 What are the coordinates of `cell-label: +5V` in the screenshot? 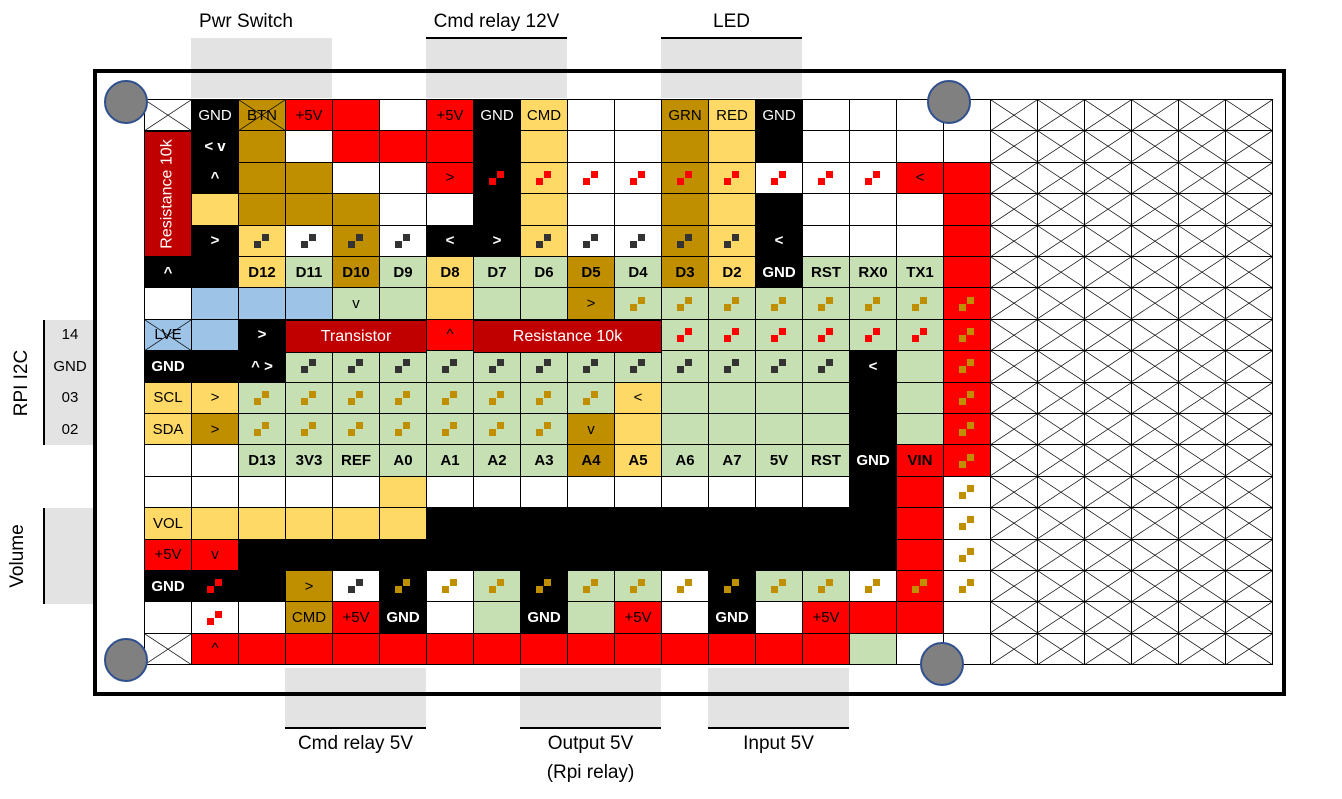 It's located at (826, 618).